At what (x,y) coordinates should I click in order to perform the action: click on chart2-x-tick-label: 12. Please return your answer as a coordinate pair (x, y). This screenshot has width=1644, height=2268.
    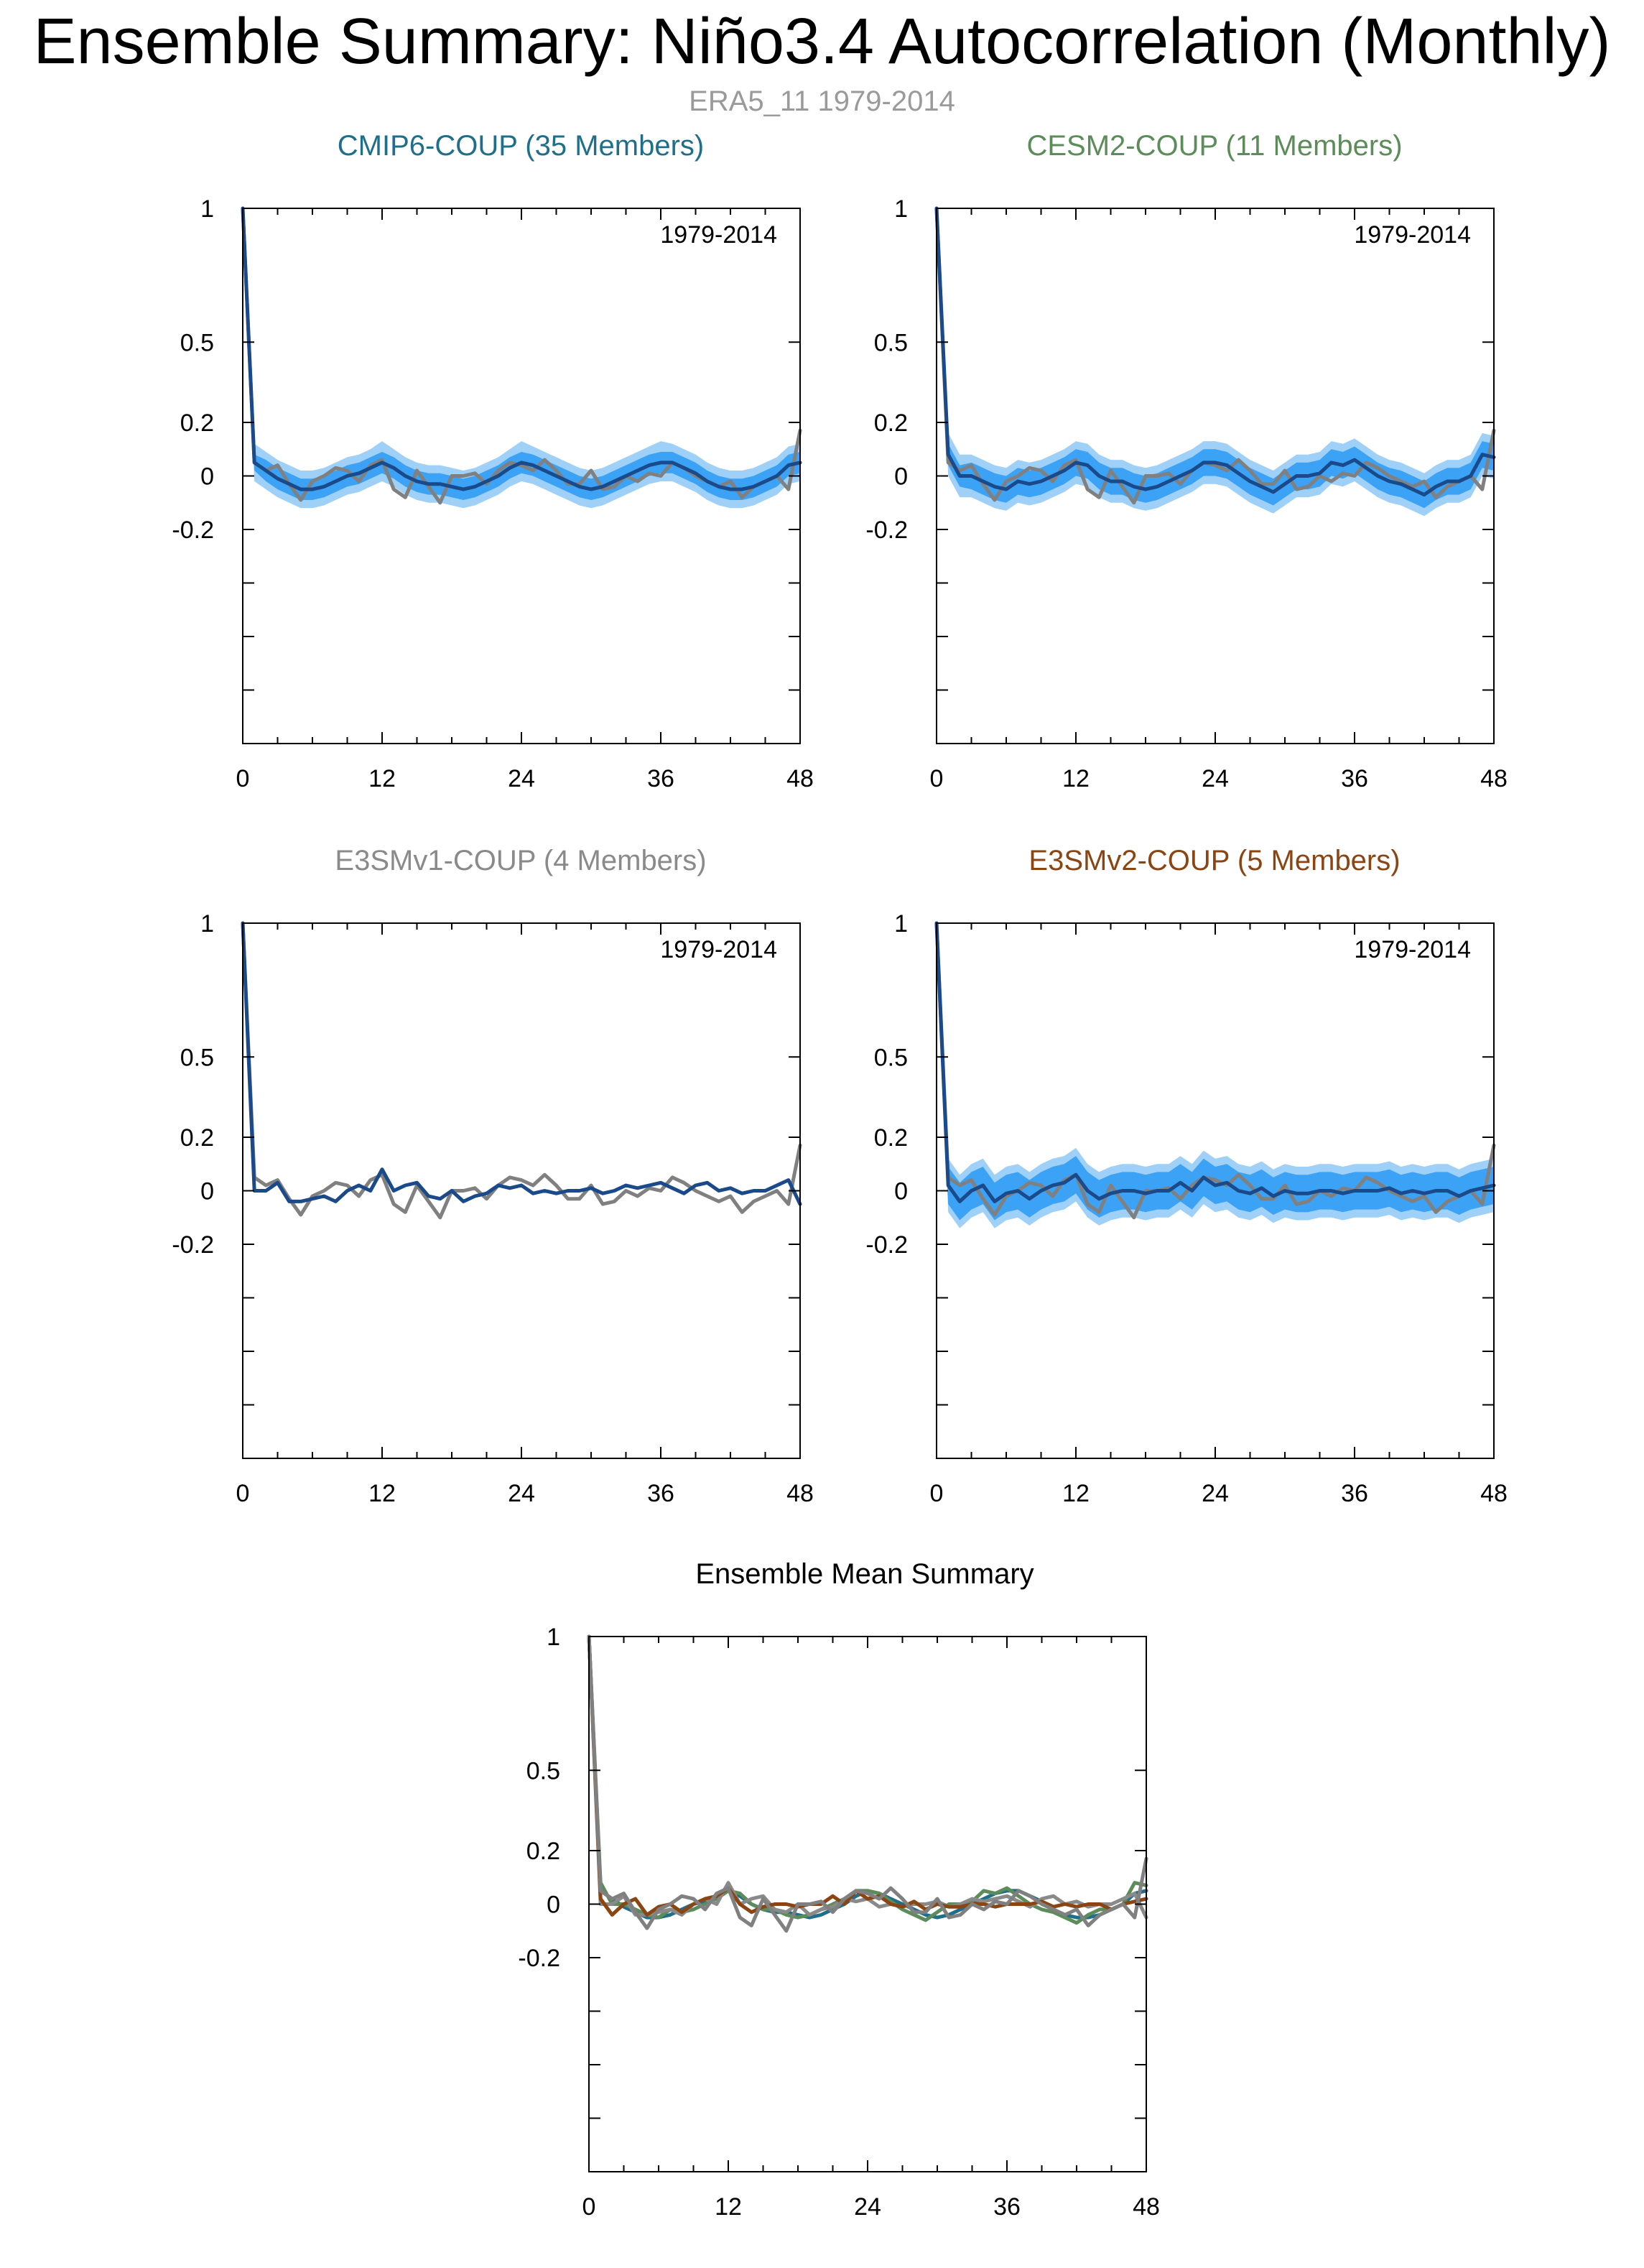
    Looking at the image, I should click on (382, 1493).